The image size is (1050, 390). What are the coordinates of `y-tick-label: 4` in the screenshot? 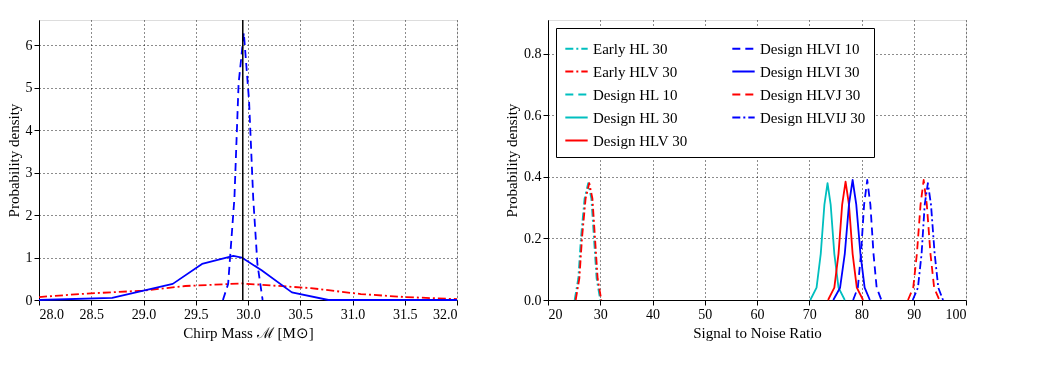 It's located at (29, 130).